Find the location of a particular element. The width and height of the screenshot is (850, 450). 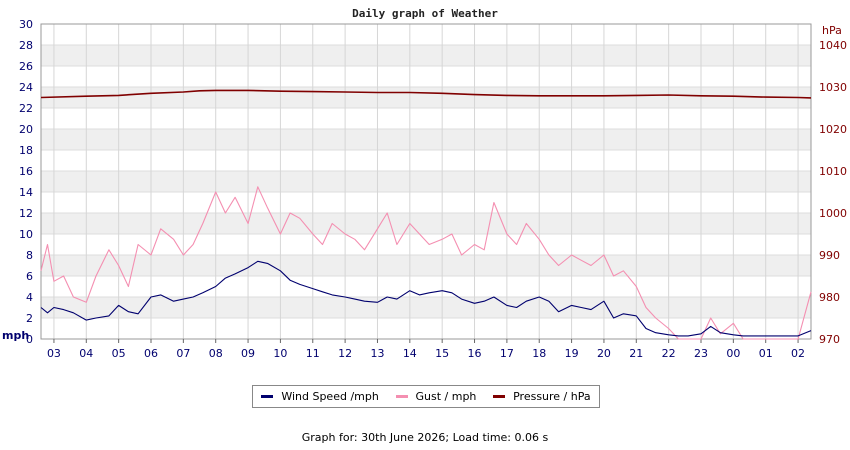

left-tick-label: 14 is located at coordinates (26, 192).